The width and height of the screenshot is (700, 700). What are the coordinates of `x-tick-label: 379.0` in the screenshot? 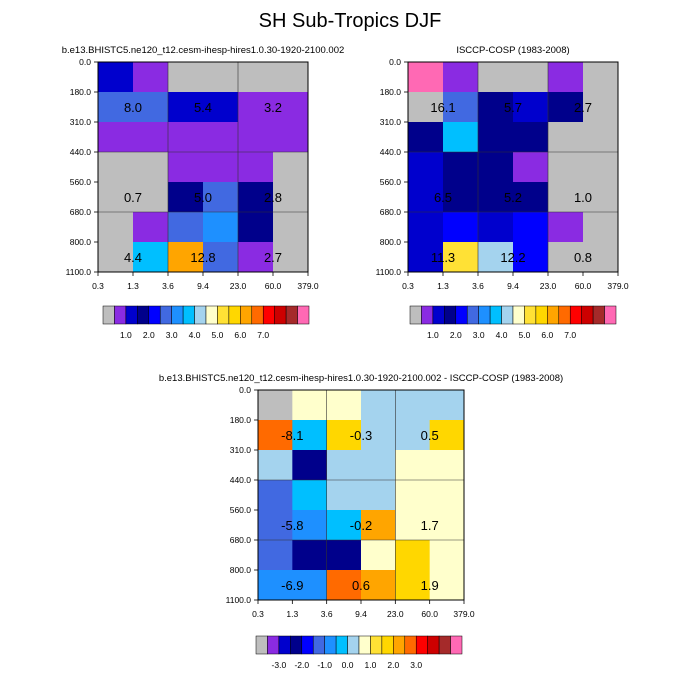 It's located at (464, 614).